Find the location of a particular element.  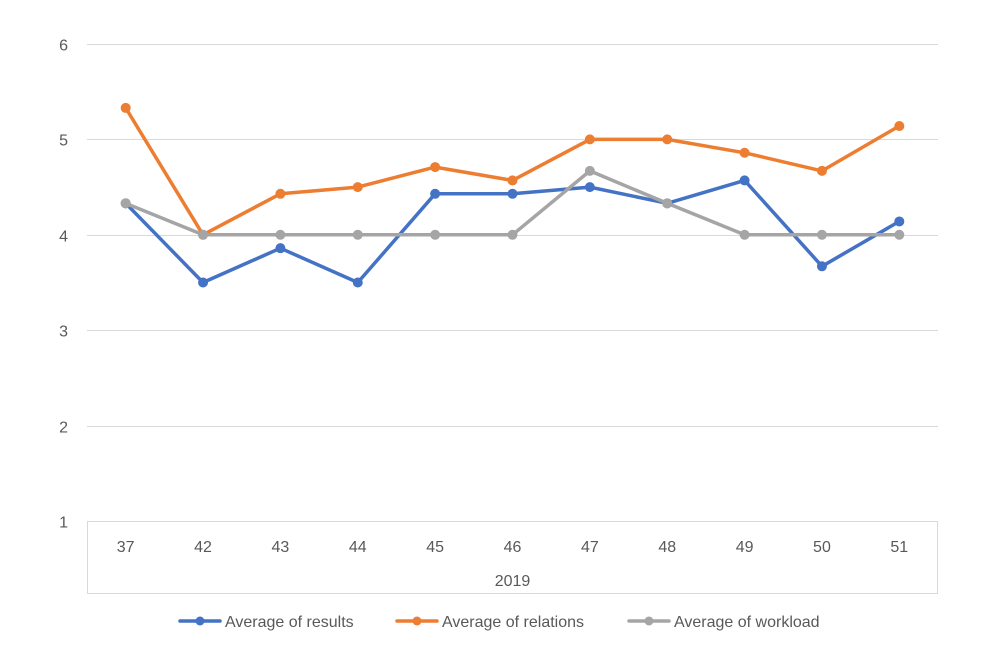

x-tick-label: 42 is located at coordinates (203, 547).